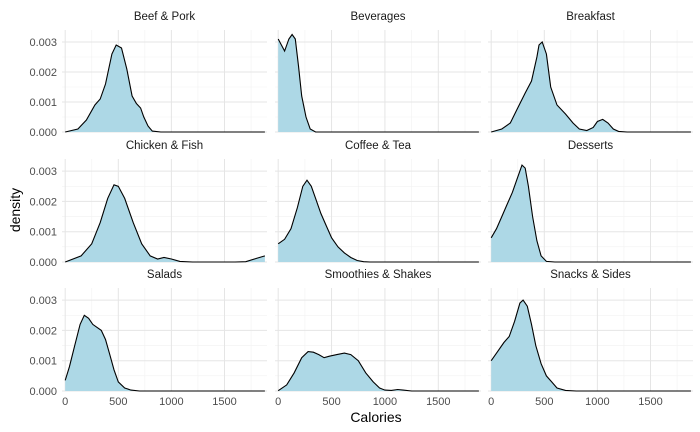  I want to click on panel-6: Desserts, so click(590, 201).